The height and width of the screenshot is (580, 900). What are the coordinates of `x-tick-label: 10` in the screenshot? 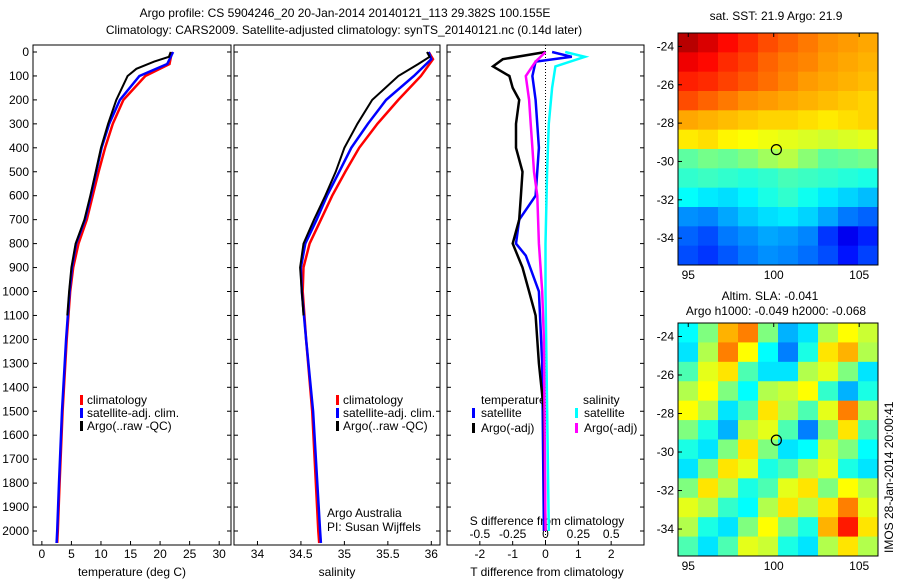 It's located at (101, 554).